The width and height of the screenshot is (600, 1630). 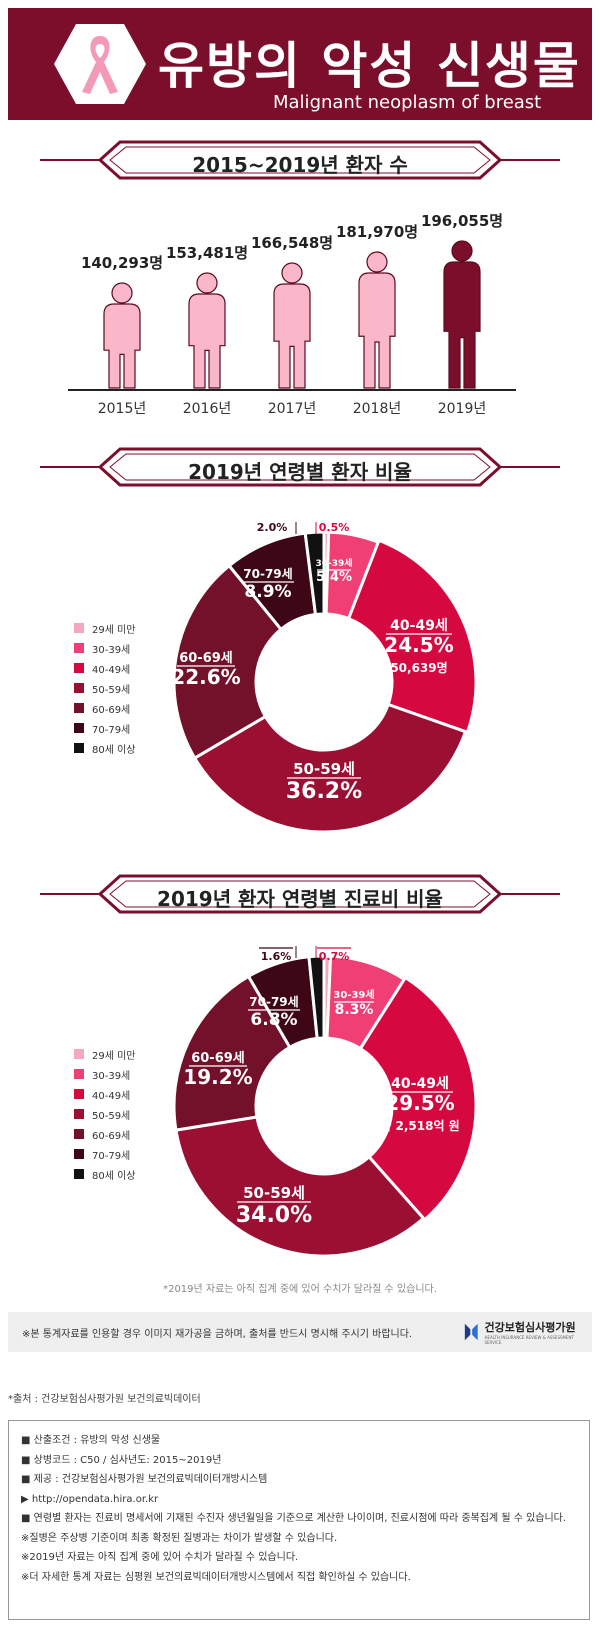 What do you see at coordinates (90, 1499) in the screenshot?
I see `info-link: ▶ http://opendata.hira.or.kr` at bounding box center [90, 1499].